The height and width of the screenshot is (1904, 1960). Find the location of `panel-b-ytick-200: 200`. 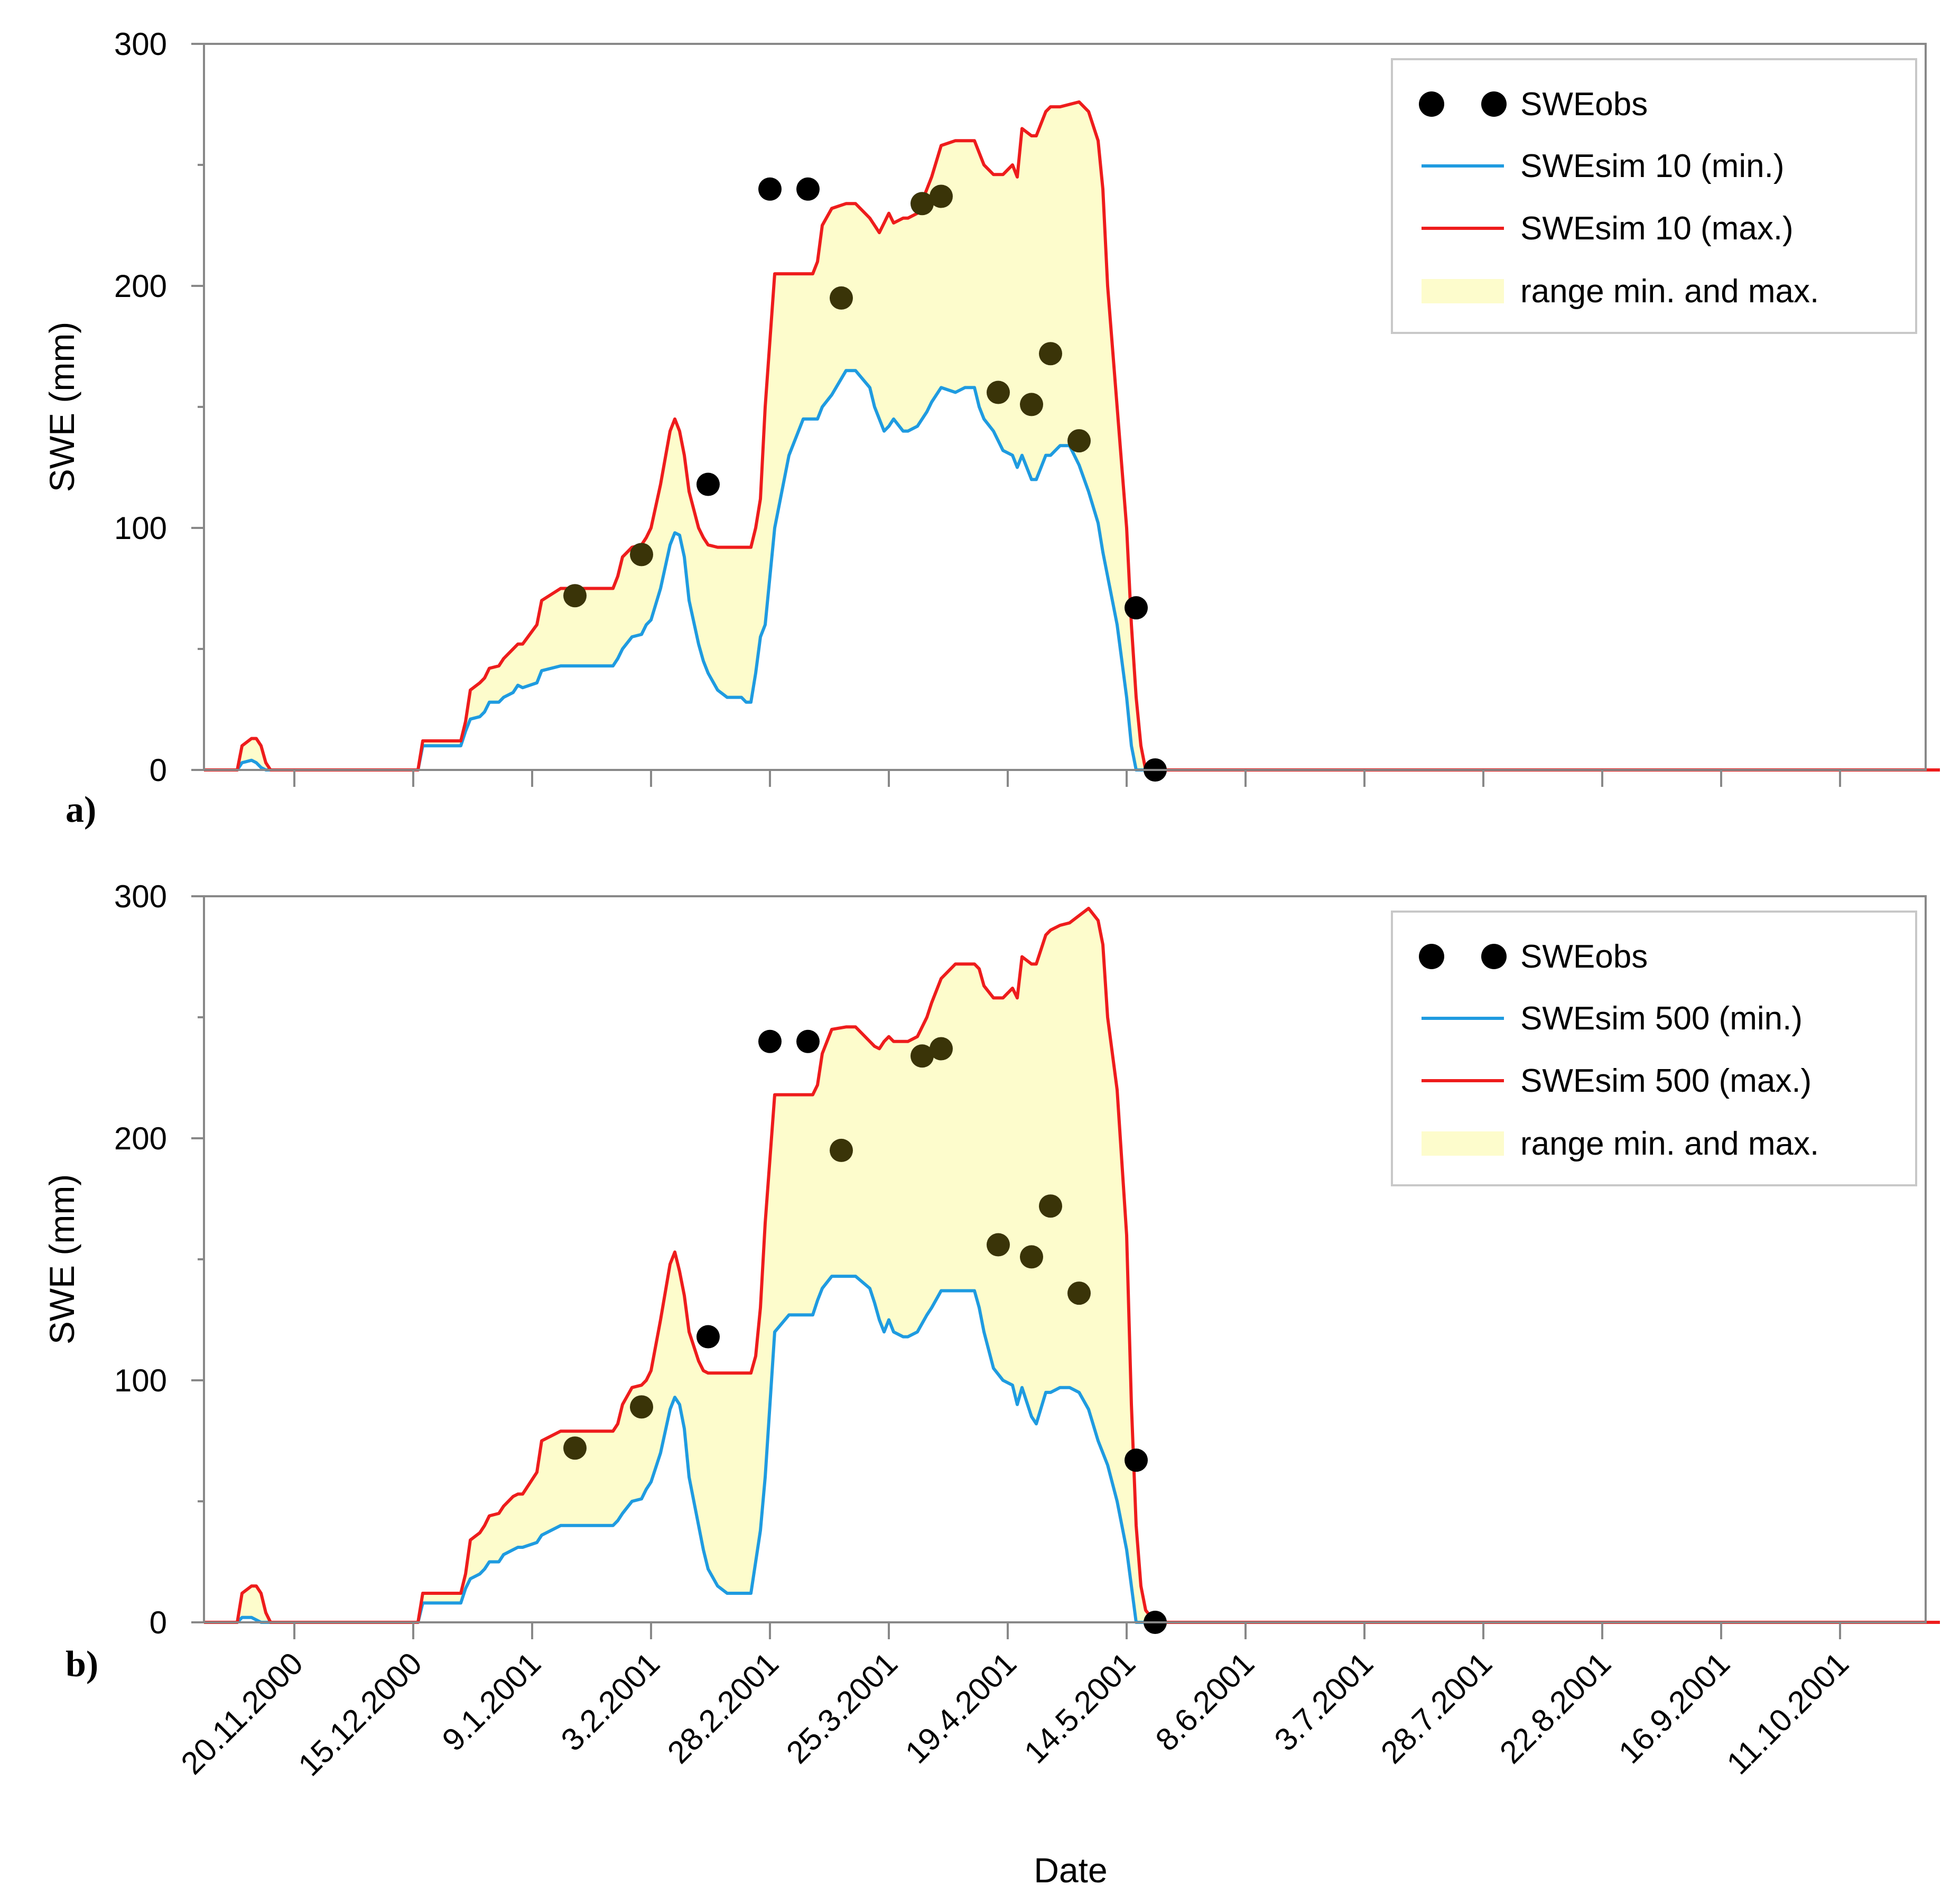

panel-b-ytick-200: 200 is located at coordinates (140, 1138).